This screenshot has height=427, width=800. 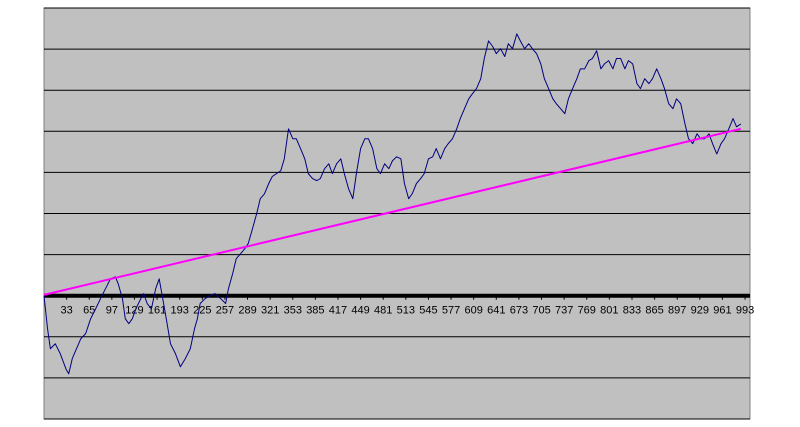 I want to click on x-tick-label: 961, so click(x=722, y=311).